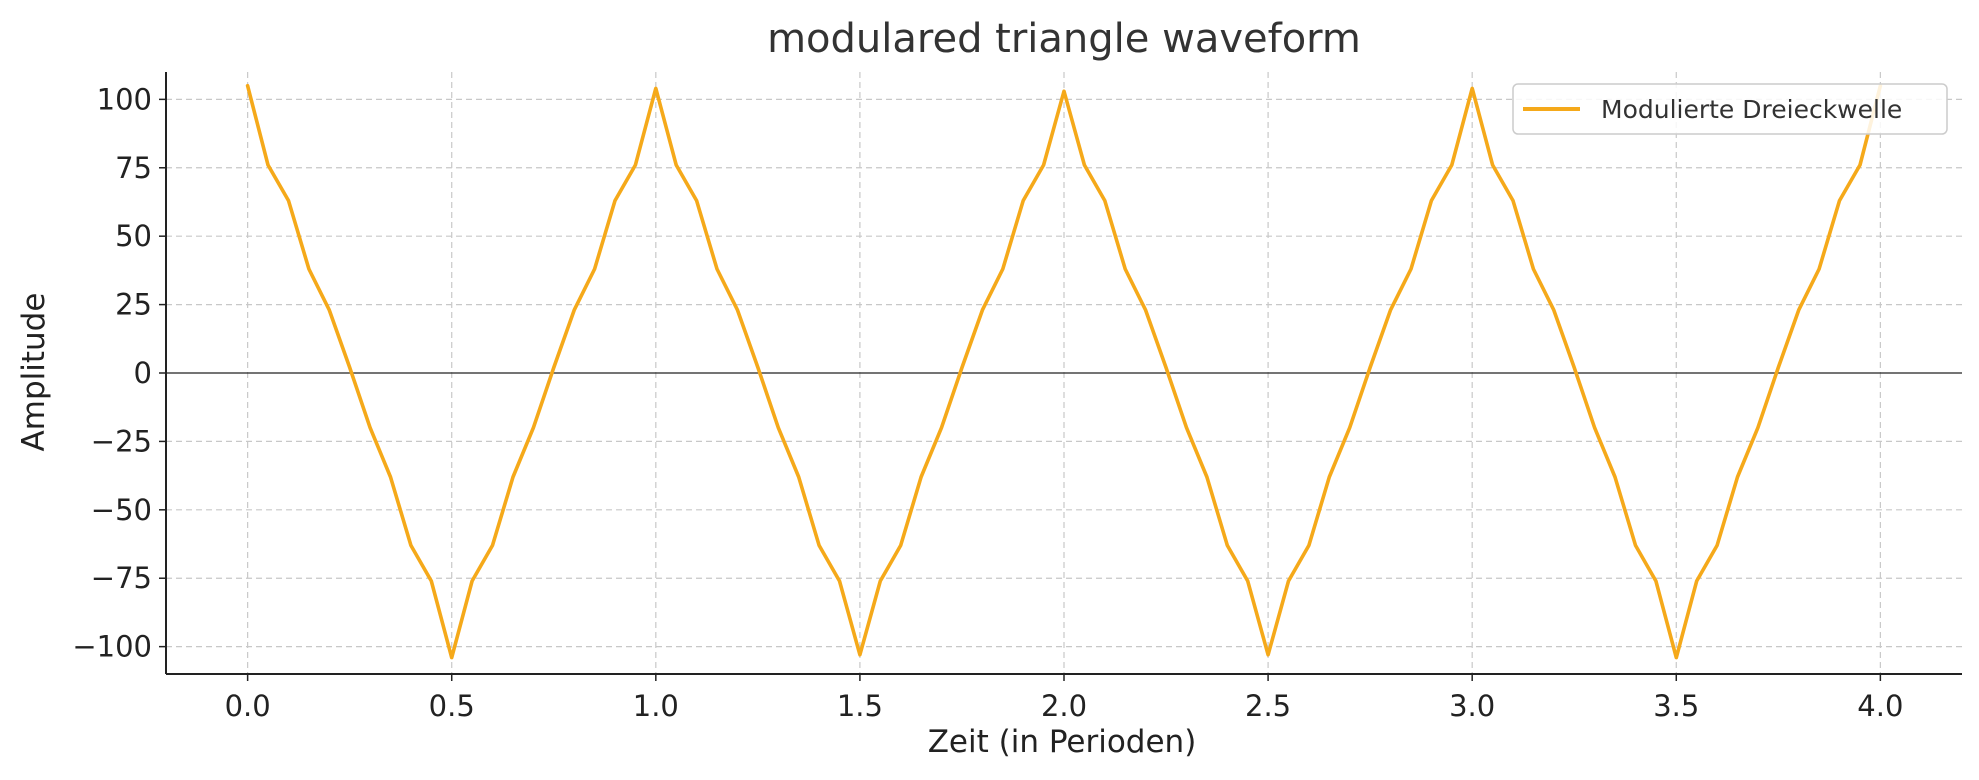  What do you see at coordinates (143, 373) in the screenshot?
I see `y-tick-label: 0` at bounding box center [143, 373].